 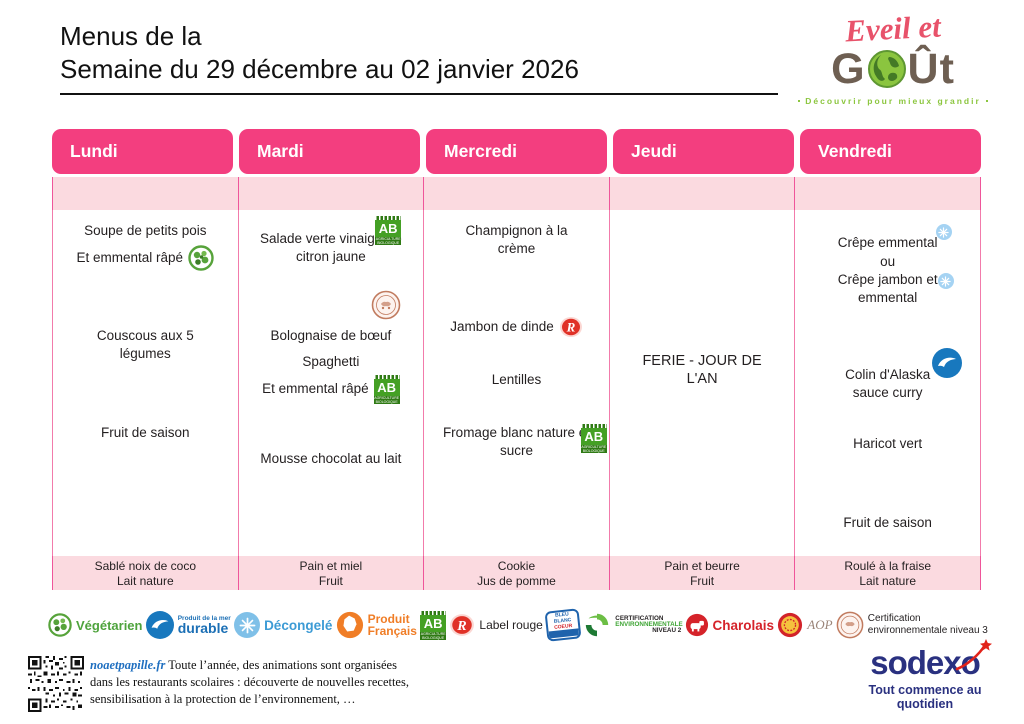 I want to click on holiday-label: FERIE - JOUR DE L'AN, so click(x=702, y=370).